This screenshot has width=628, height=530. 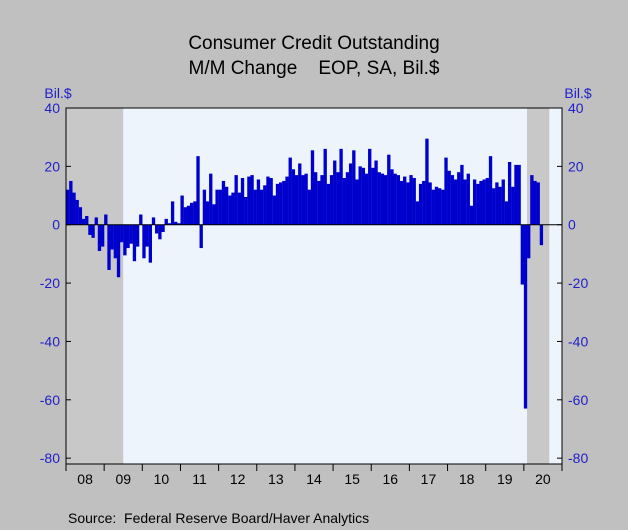 What do you see at coordinates (313, 43) in the screenshot?
I see `chart-title: Consumer Credit Outstanding` at bounding box center [313, 43].